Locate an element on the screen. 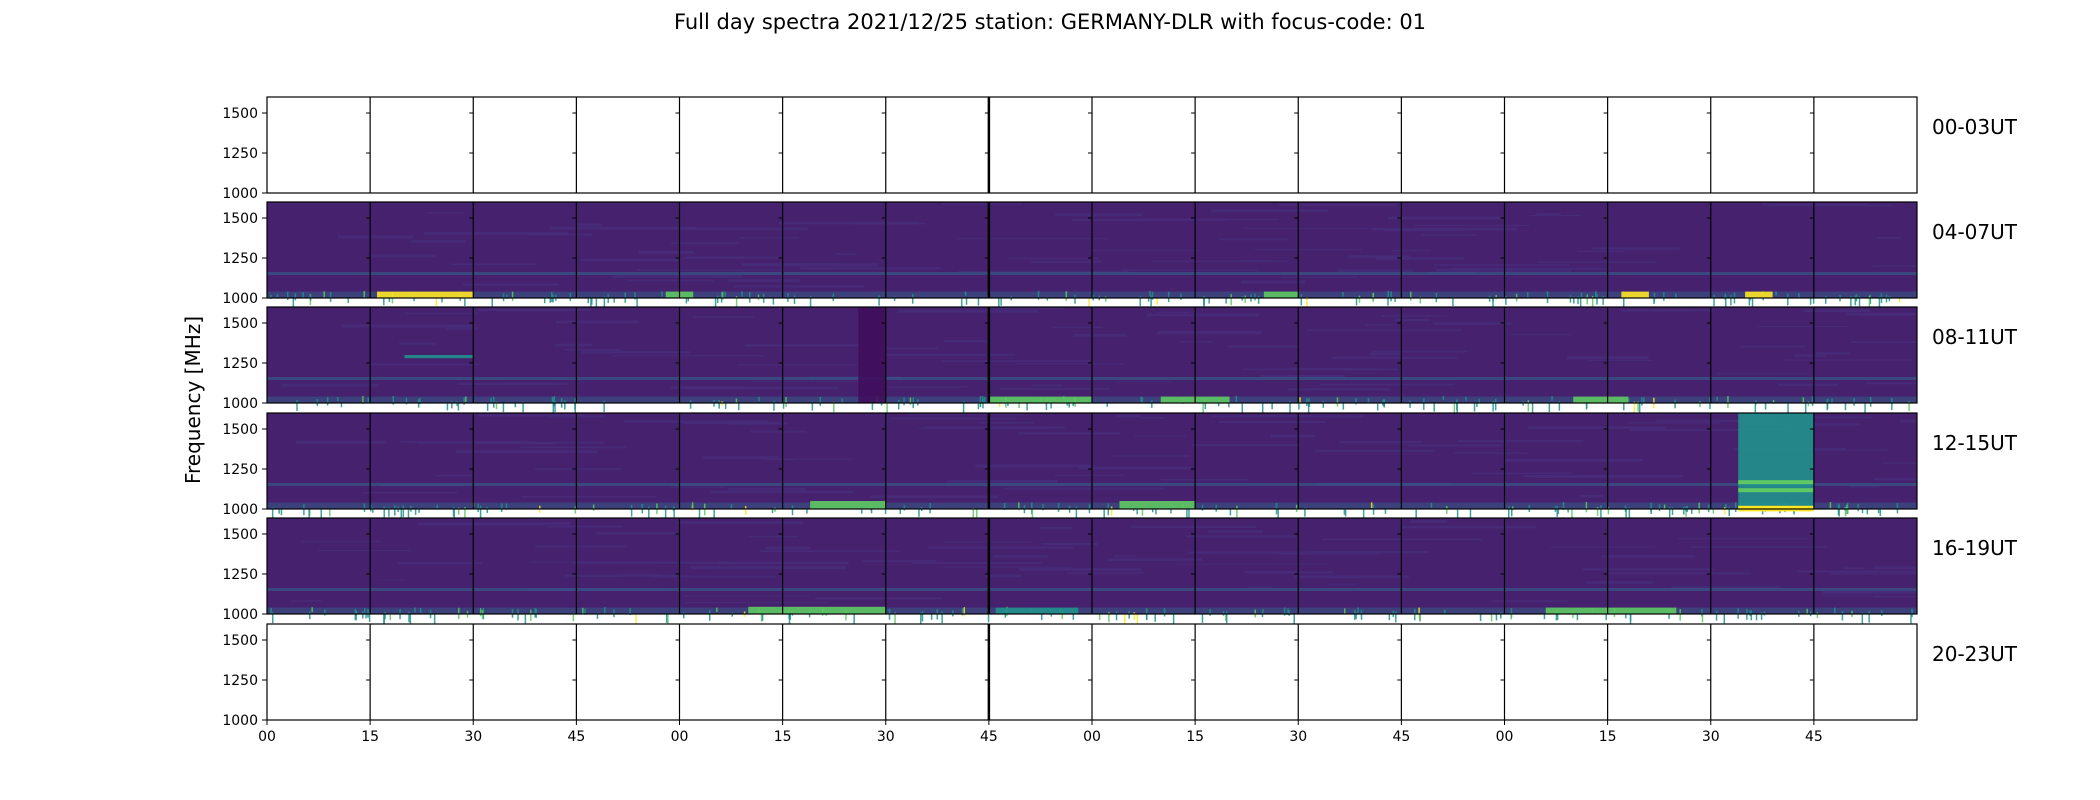  row-label: 04-07UT is located at coordinates (1975, 232).